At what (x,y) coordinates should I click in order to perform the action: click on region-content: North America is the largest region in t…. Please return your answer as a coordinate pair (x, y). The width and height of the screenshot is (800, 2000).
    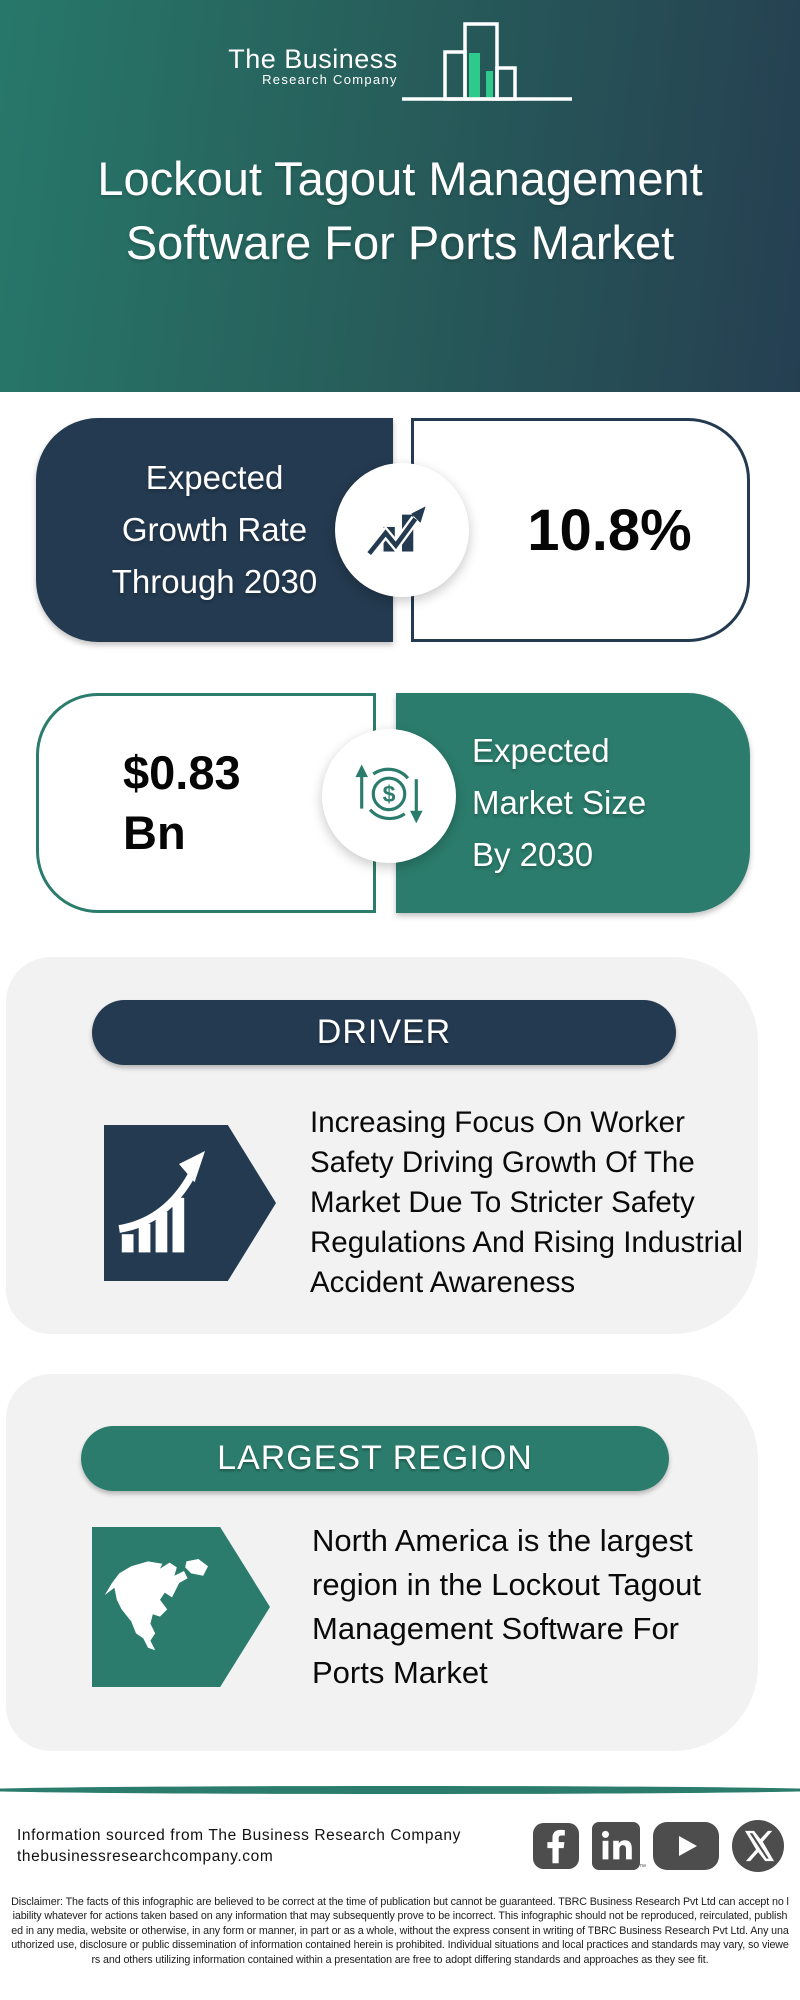
    Looking at the image, I should click on (425, 1607).